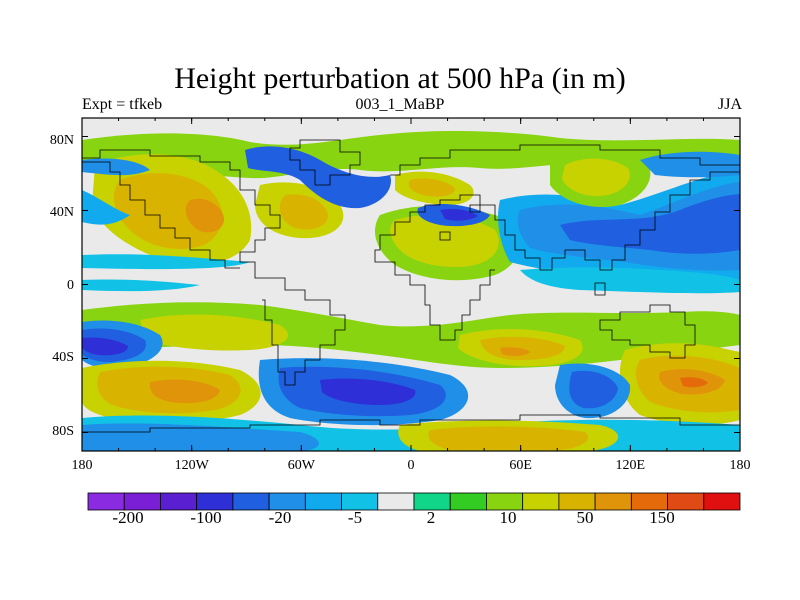  Describe the element at coordinates (280, 517) in the screenshot. I see `colorbar-label: -20` at that location.